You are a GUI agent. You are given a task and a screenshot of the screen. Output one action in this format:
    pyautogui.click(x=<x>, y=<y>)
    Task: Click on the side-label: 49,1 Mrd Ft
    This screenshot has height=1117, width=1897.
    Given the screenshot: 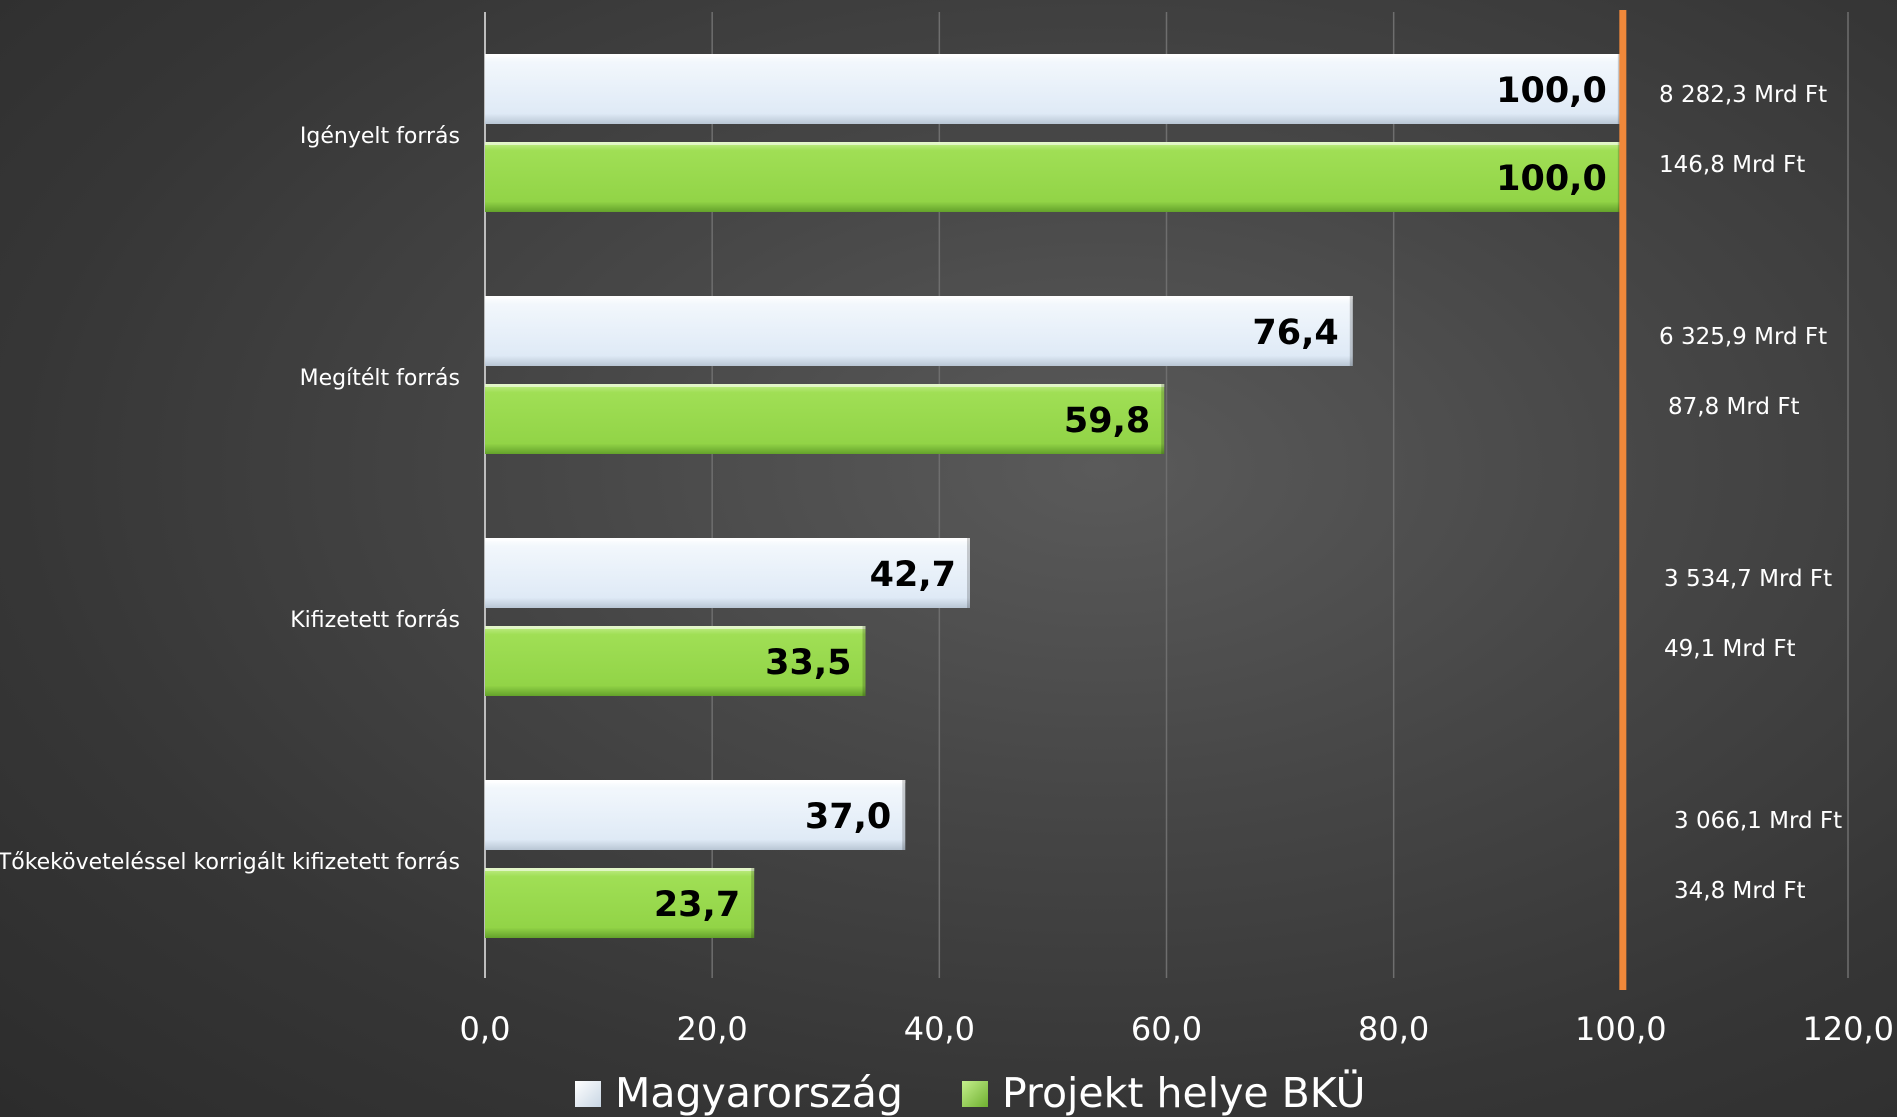 What is the action you would take?
    pyautogui.click(x=1730, y=649)
    